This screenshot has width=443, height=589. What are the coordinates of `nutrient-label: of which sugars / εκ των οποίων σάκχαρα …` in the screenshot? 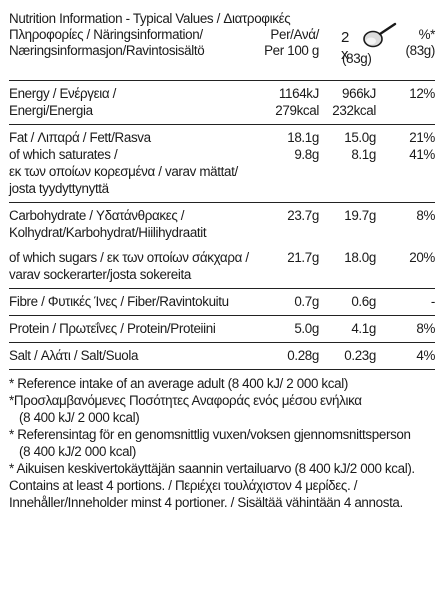 It's located at (129, 257).